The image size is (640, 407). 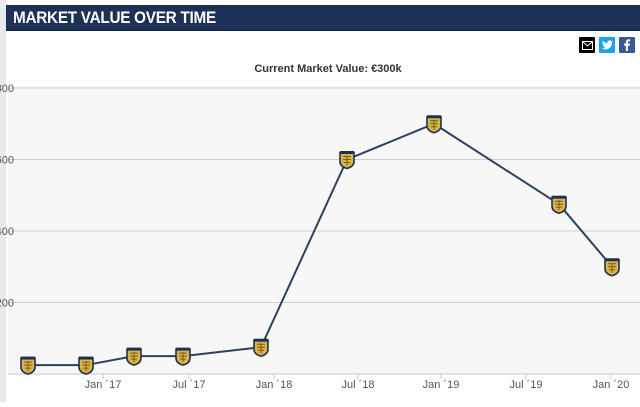 I want to click on twitter-share-button, so click(x=607, y=45).